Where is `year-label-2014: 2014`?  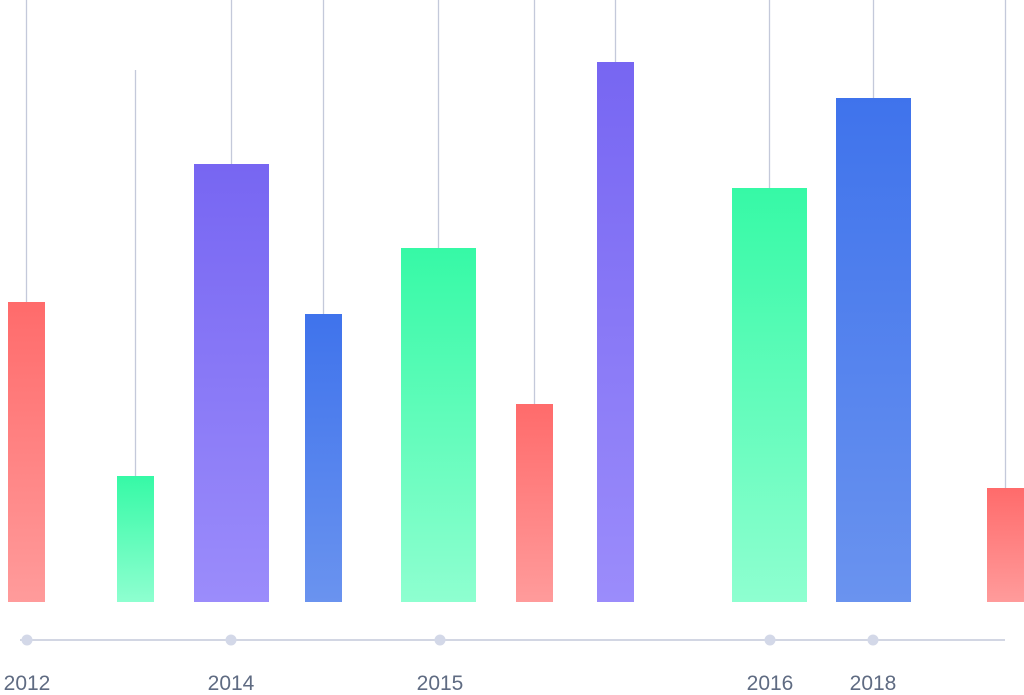
year-label-2014: 2014 is located at coordinates (231, 683).